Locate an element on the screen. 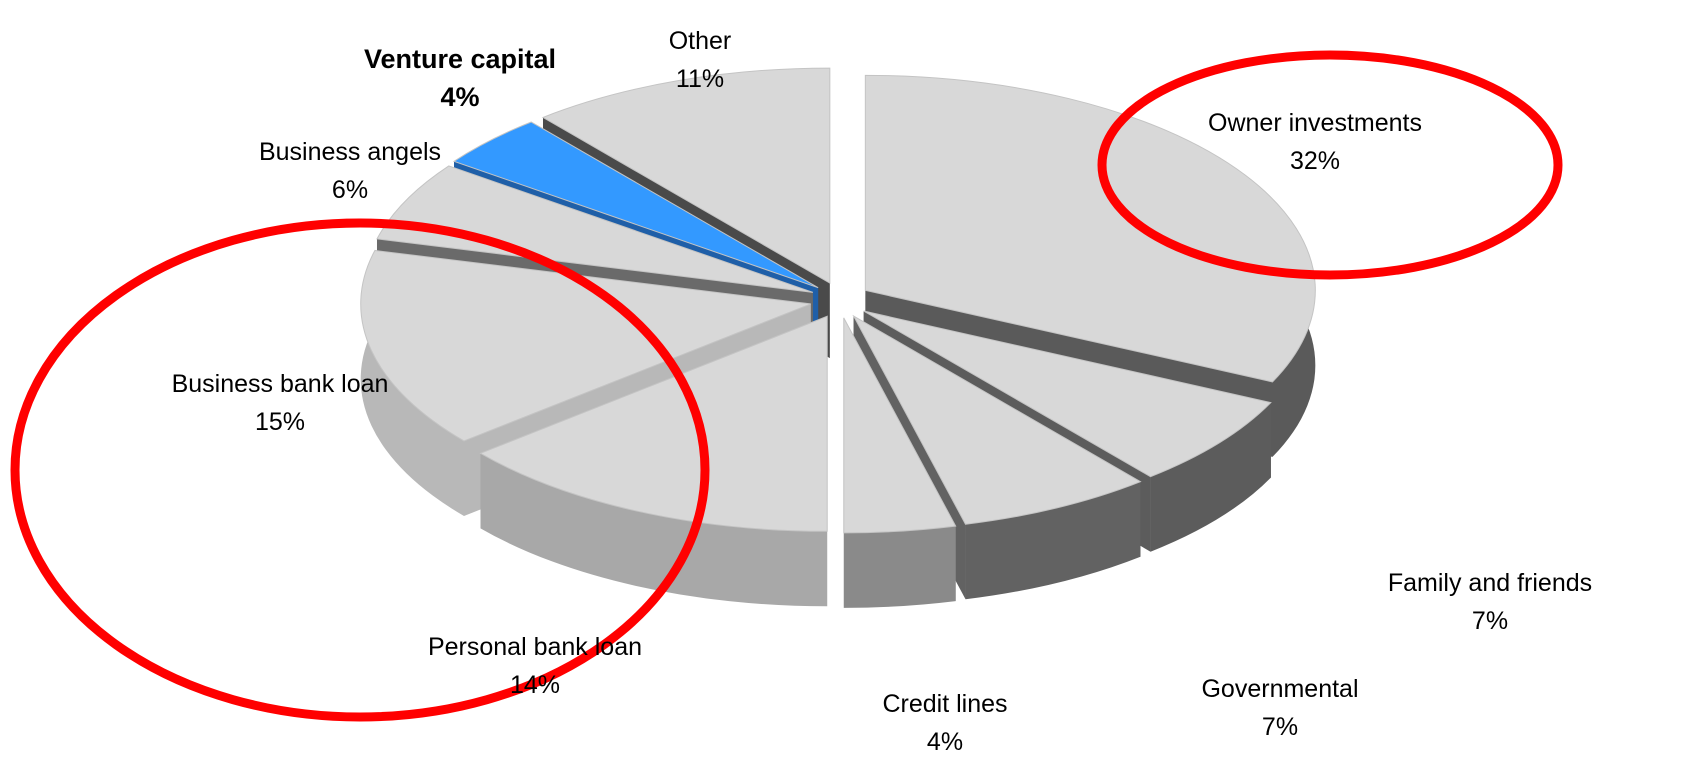 The height and width of the screenshot is (779, 1685). slice-value: 14% is located at coordinates (535, 685).